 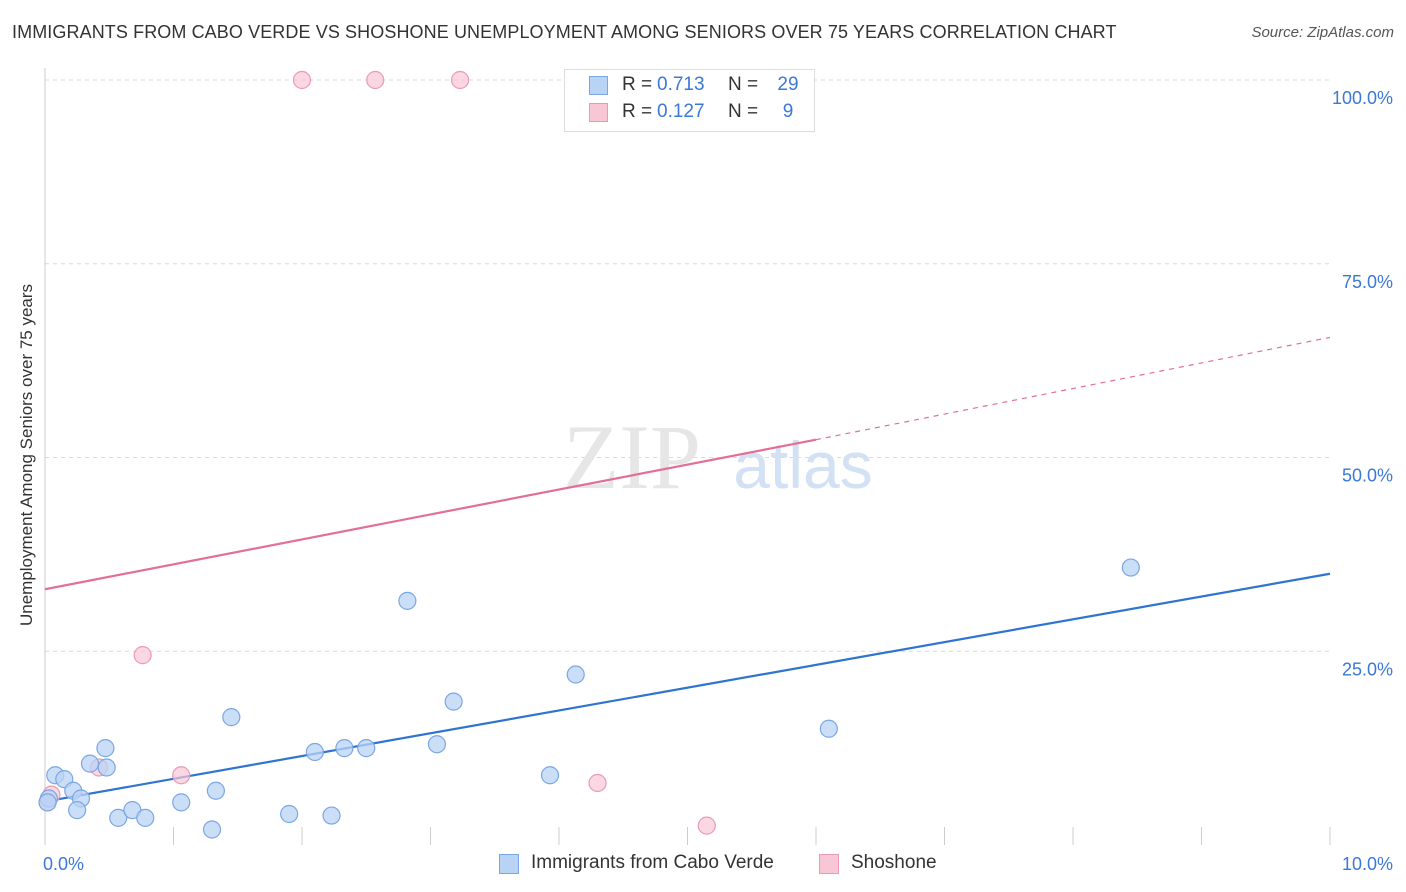 What do you see at coordinates (632, 457) in the screenshot?
I see `watermark-zip: ZIP` at bounding box center [632, 457].